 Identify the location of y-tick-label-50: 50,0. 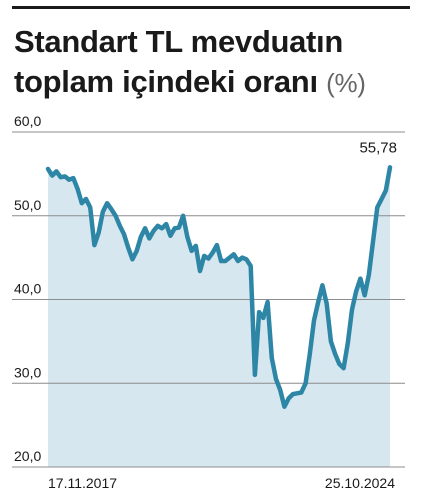
(27, 205).